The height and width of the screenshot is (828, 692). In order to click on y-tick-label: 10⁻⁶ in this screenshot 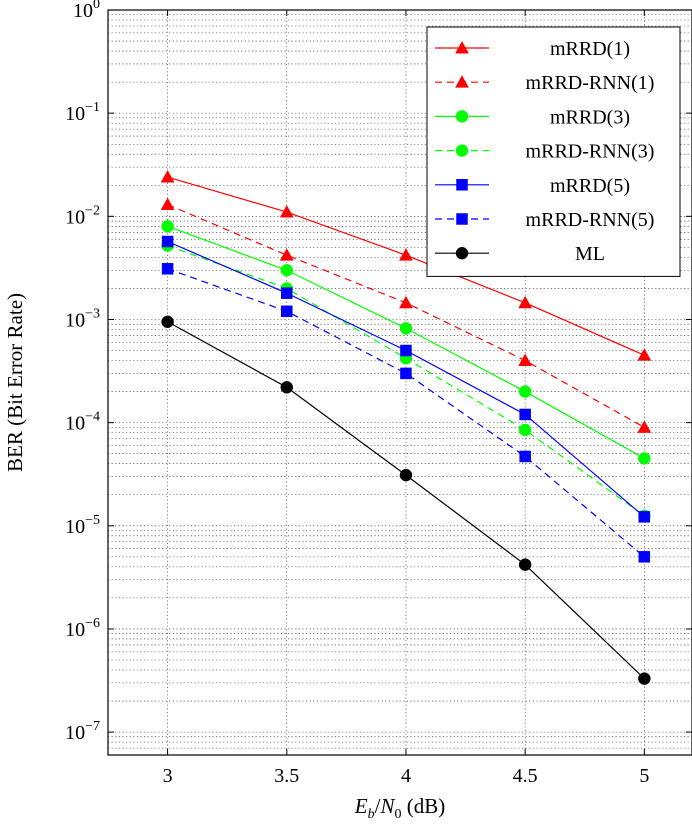, I will do `click(82, 628)`.